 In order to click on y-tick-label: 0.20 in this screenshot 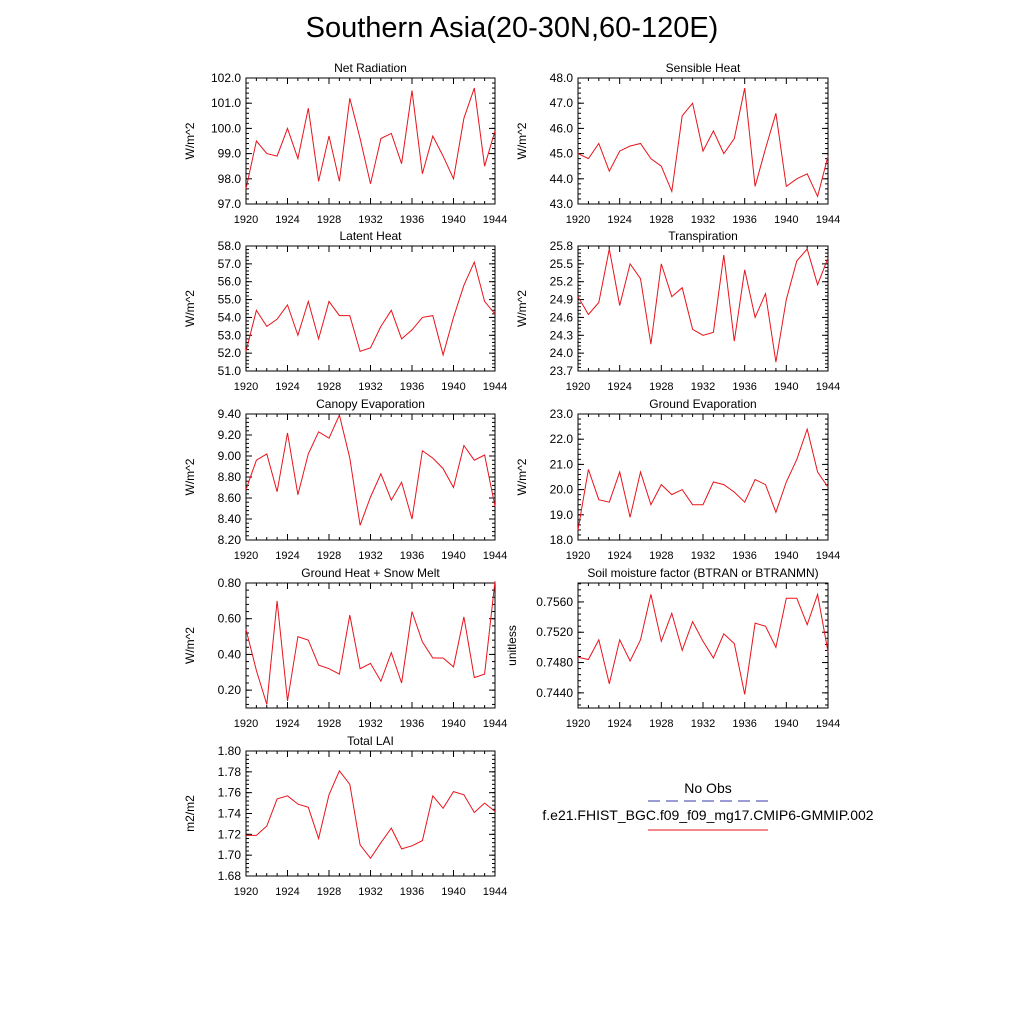, I will do `click(230, 690)`.